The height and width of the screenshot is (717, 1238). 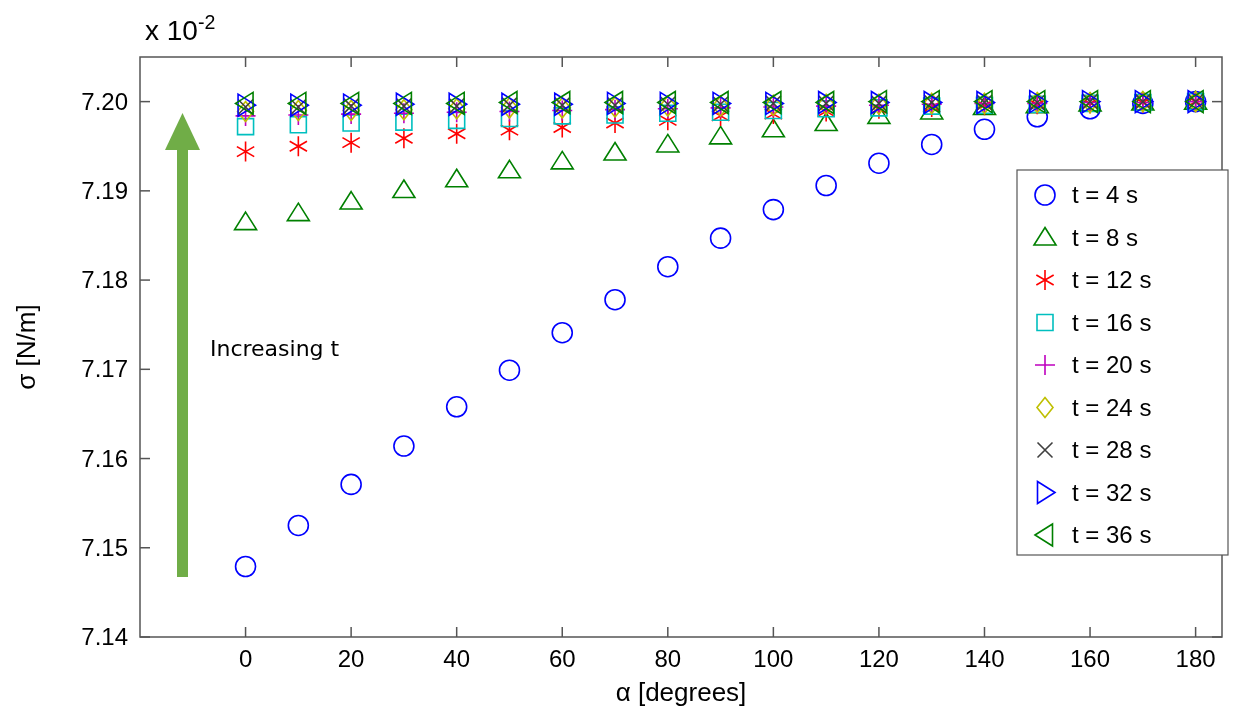 I want to click on y-tick-label: 7.16, so click(x=104, y=458).